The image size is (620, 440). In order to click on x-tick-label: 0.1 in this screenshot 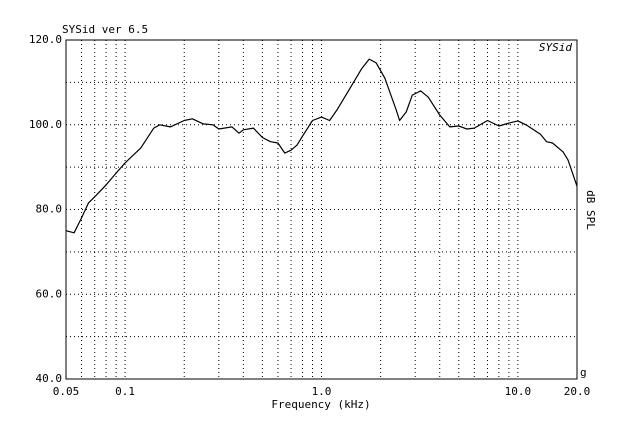, I will do `click(125, 391)`.